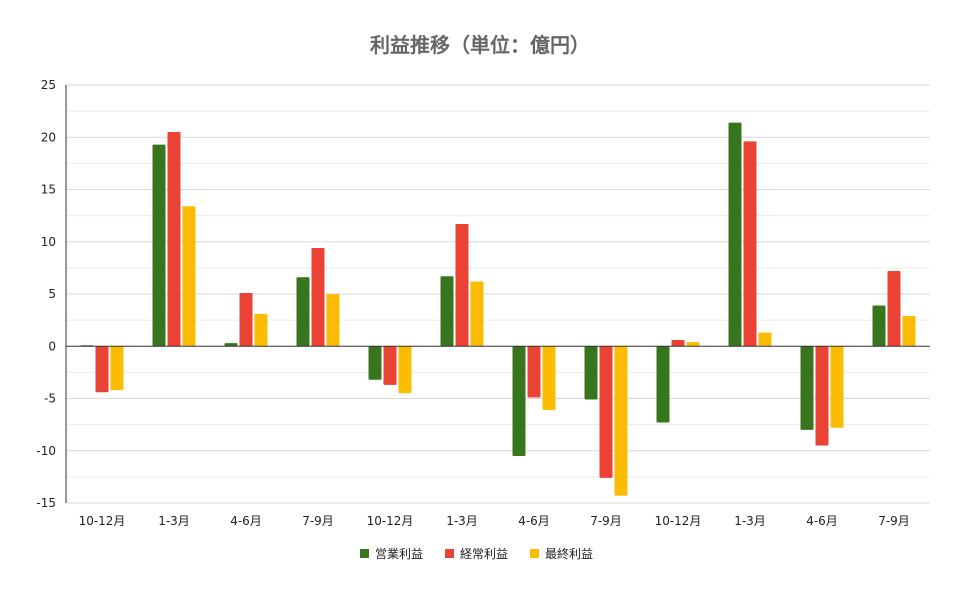  I want to click on bar-営業利益-9, so click(735, 234).